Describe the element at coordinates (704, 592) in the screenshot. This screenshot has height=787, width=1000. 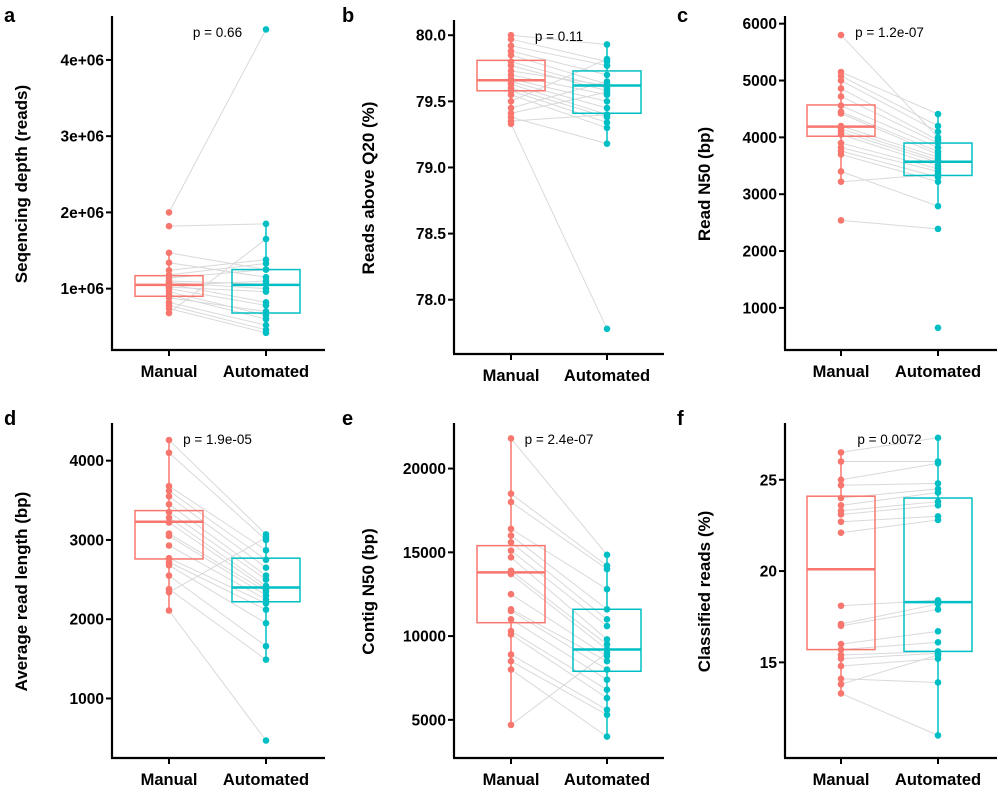
I see `y-axis-title: Classified reads (%)` at that location.